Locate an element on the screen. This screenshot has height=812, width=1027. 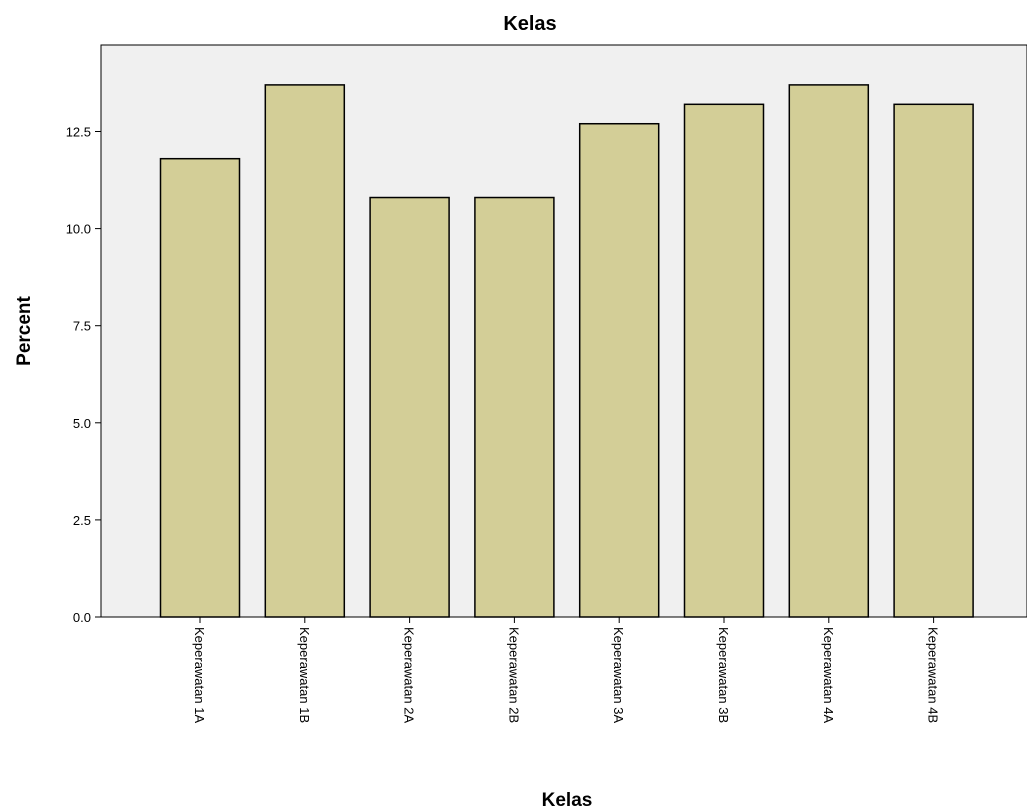
y-tick-label: 2.5 is located at coordinates (82, 520).